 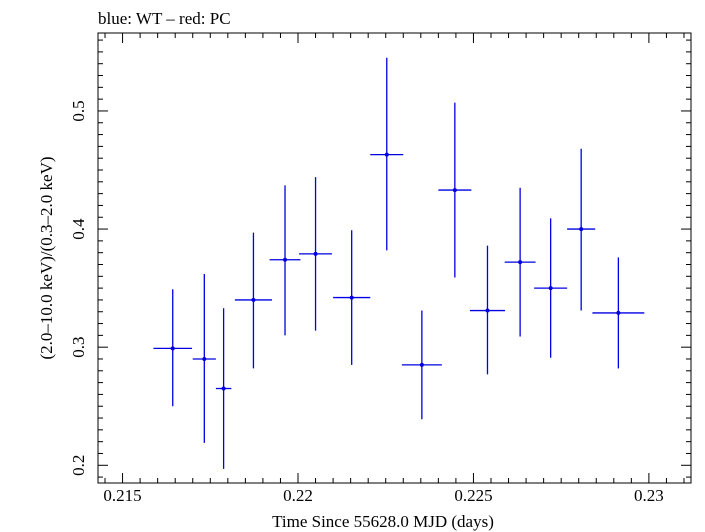 What do you see at coordinates (78, 465) in the screenshot?
I see `y-tick-label: 0.2` at bounding box center [78, 465].